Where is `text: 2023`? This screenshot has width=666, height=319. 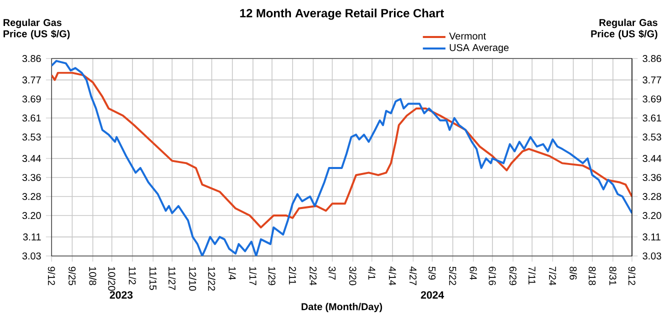 text: 2023 is located at coordinates (121, 295).